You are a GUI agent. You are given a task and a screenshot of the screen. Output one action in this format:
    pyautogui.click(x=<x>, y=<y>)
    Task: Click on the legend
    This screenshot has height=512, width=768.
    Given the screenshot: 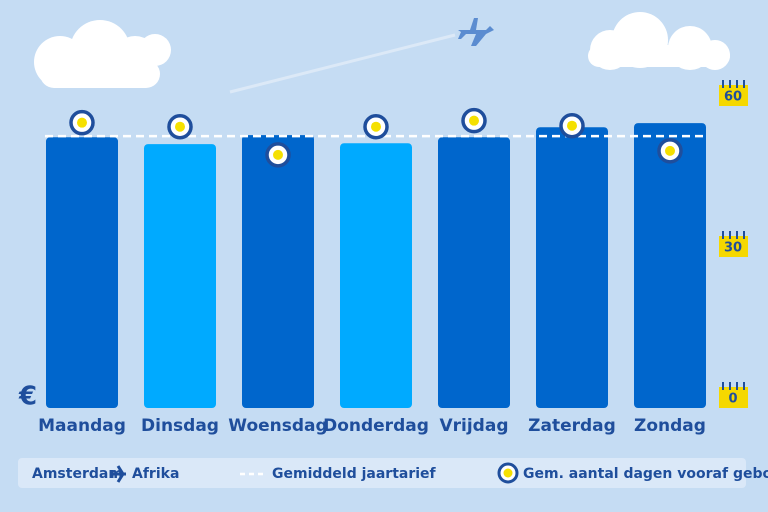 What is the action you would take?
    pyautogui.click(x=382, y=473)
    